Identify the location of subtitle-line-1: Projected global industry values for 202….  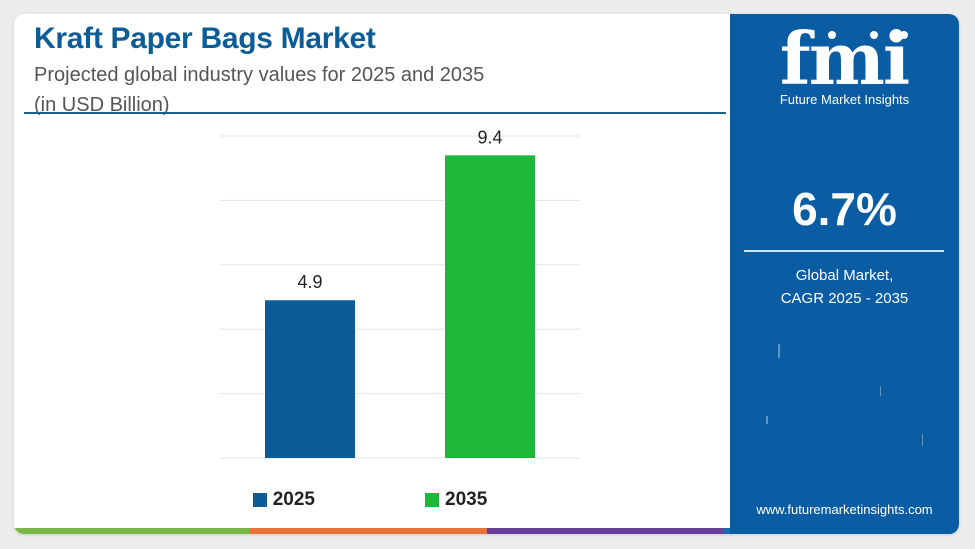
(259, 75).